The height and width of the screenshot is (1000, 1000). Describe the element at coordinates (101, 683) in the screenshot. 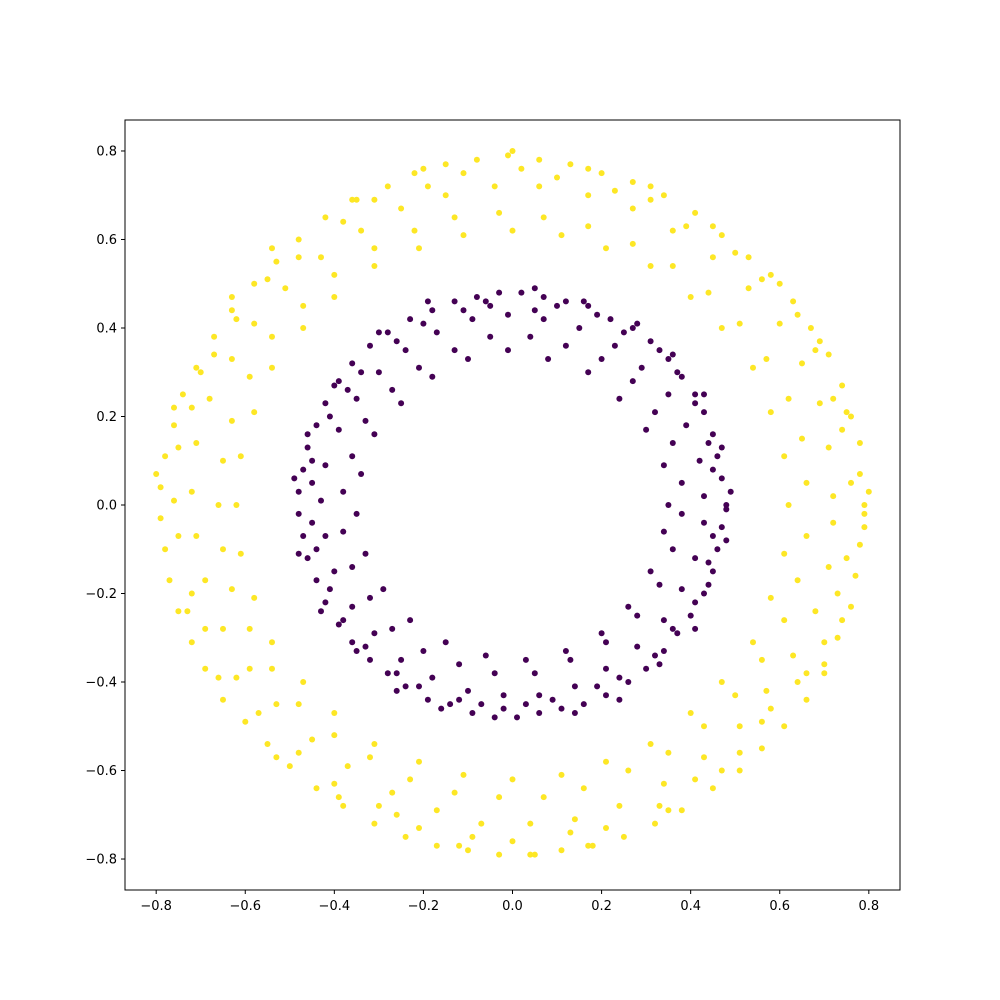

I see `y-tick-label: −0.4` at that location.